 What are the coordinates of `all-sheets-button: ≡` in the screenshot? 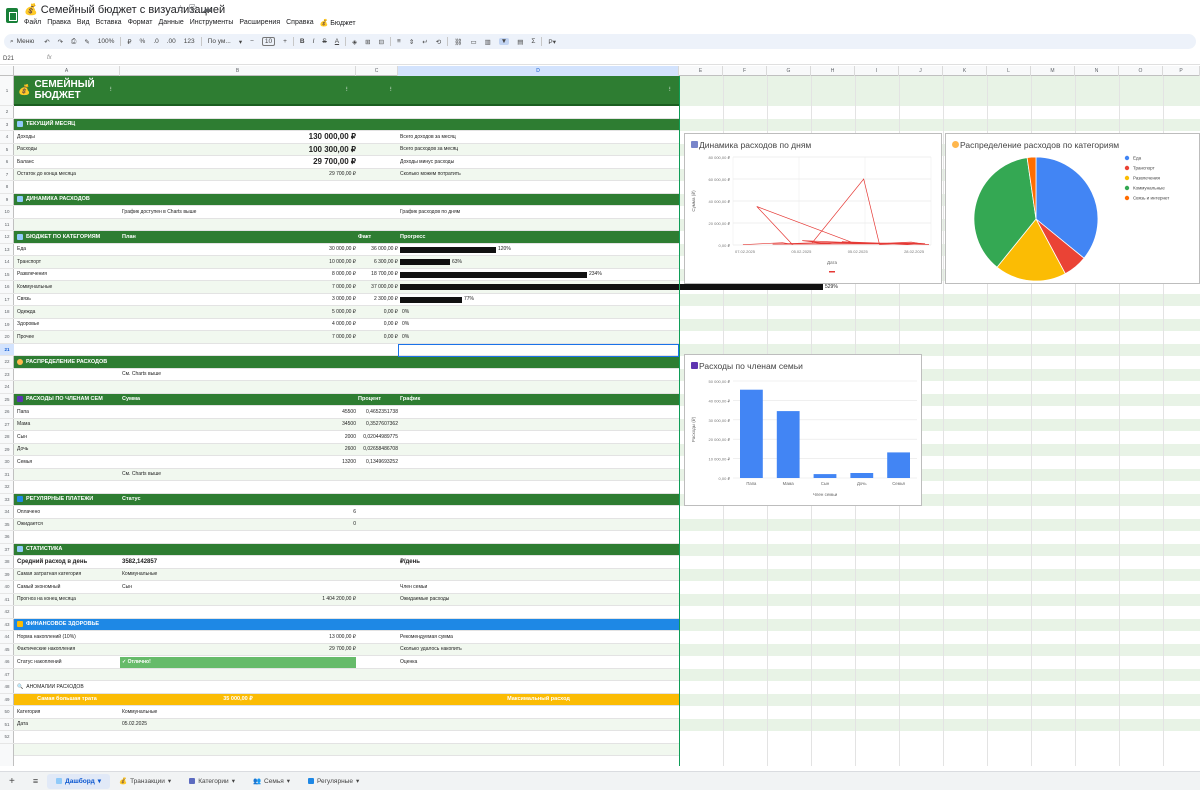 It's located at (35, 781).